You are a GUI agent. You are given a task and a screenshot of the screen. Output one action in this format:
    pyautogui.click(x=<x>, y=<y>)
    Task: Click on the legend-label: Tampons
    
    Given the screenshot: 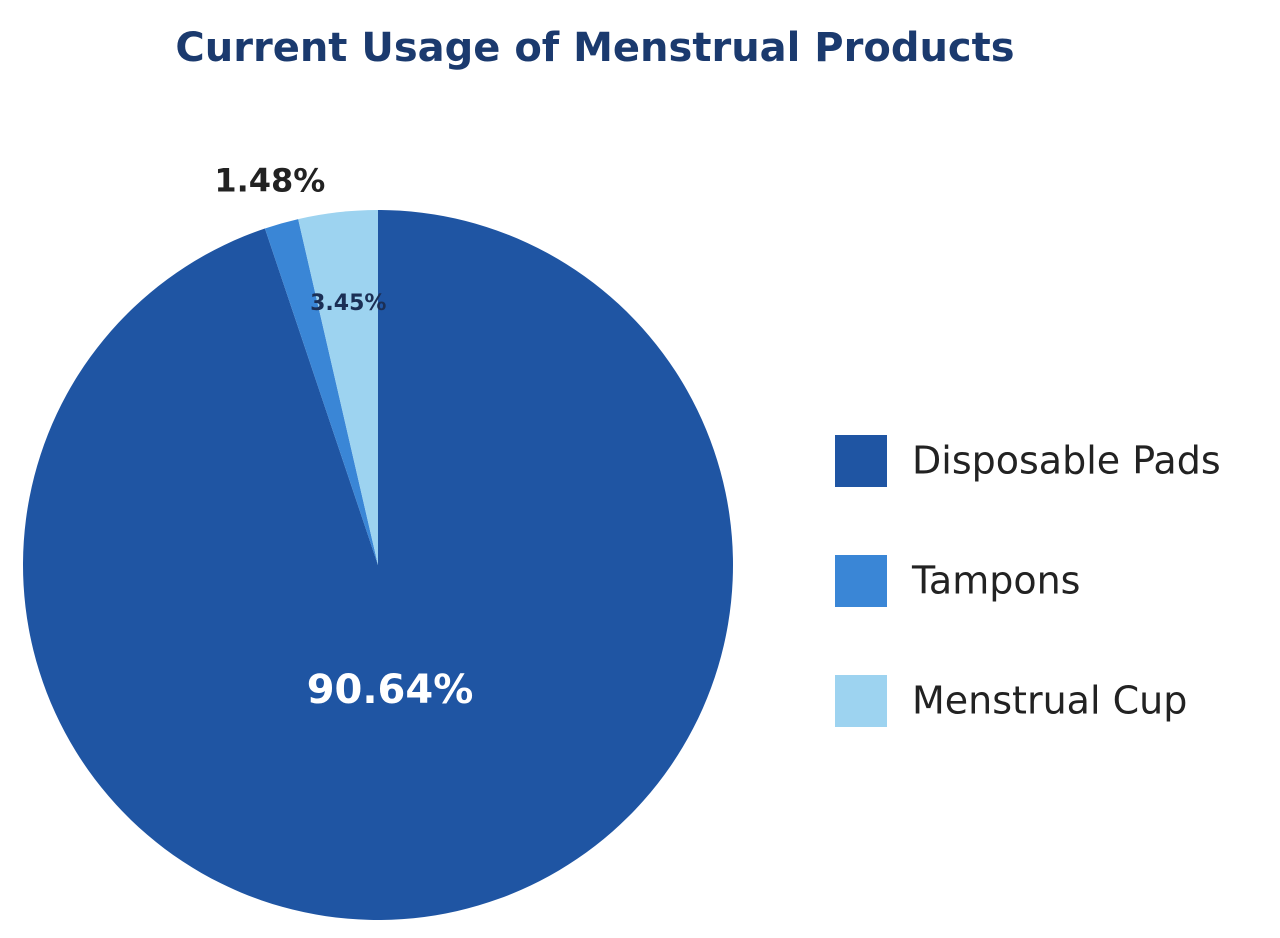 What is the action you would take?
    pyautogui.click(x=995, y=581)
    